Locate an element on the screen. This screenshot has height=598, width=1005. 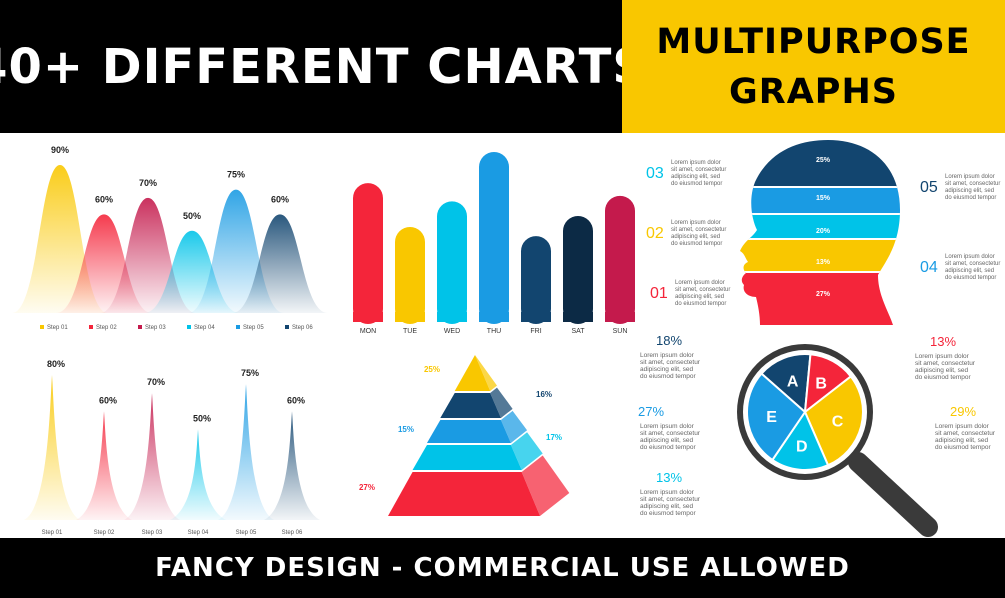
callout-number: 02 is located at coordinates (655, 233).